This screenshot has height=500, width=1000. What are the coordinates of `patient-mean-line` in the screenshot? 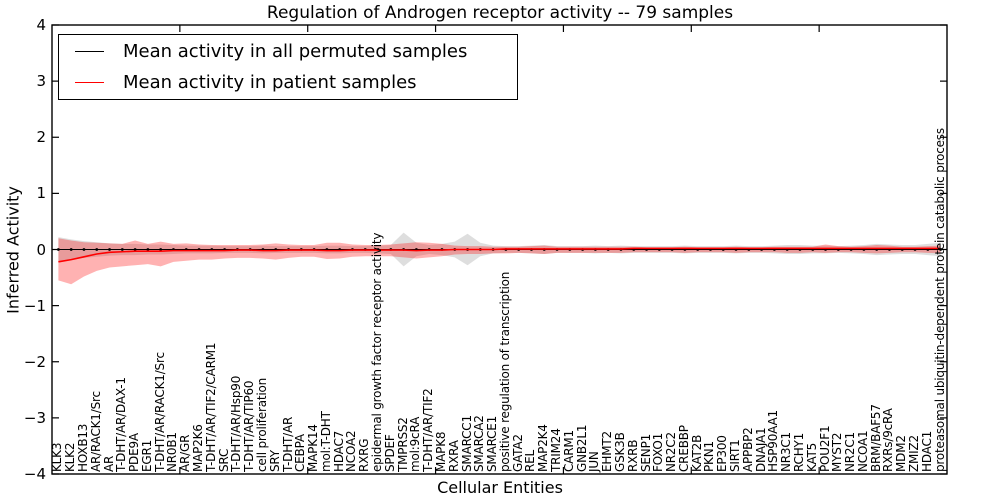 It's located at (499, 255).